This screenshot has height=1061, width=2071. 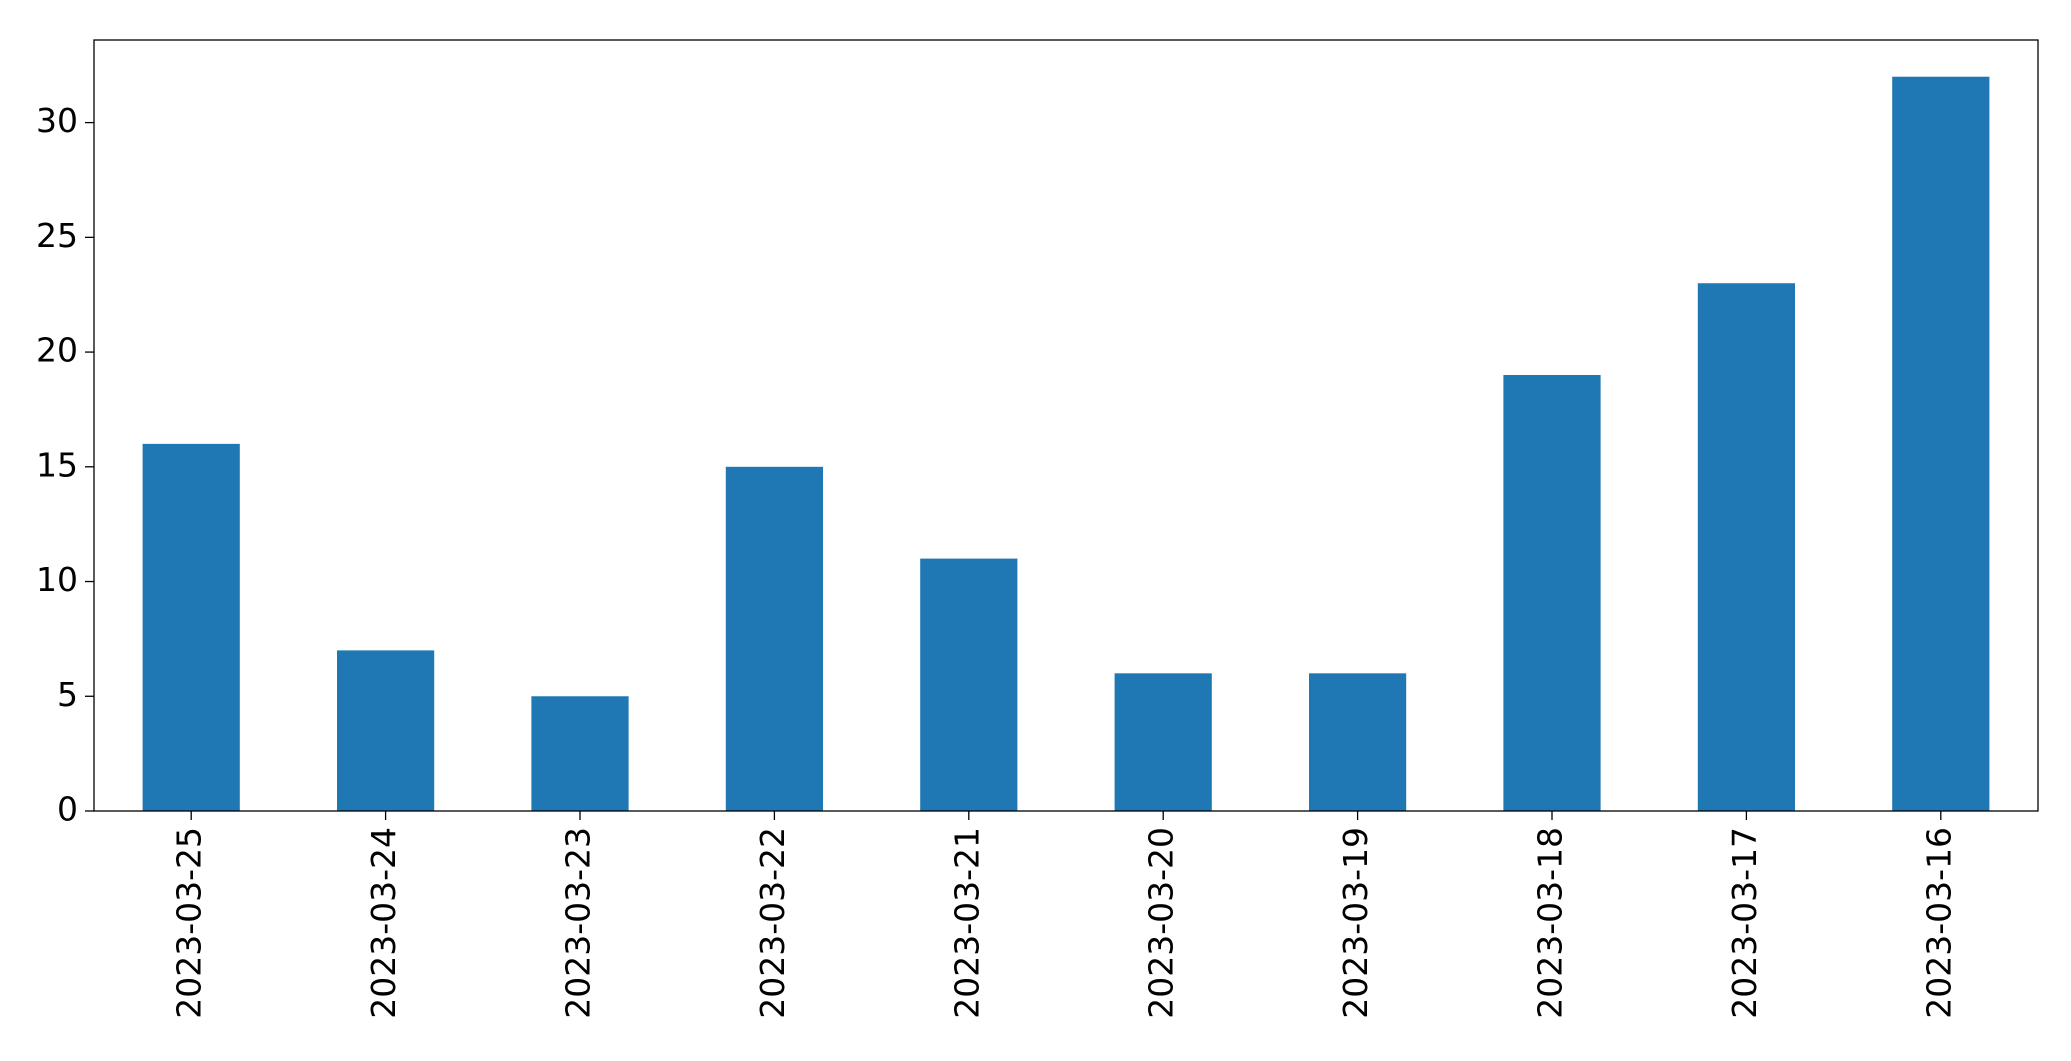 What do you see at coordinates (1938, 923) in the screenshot?
I see `x-tick-label: 2023-03-16` at bounding box center [1938, 923].